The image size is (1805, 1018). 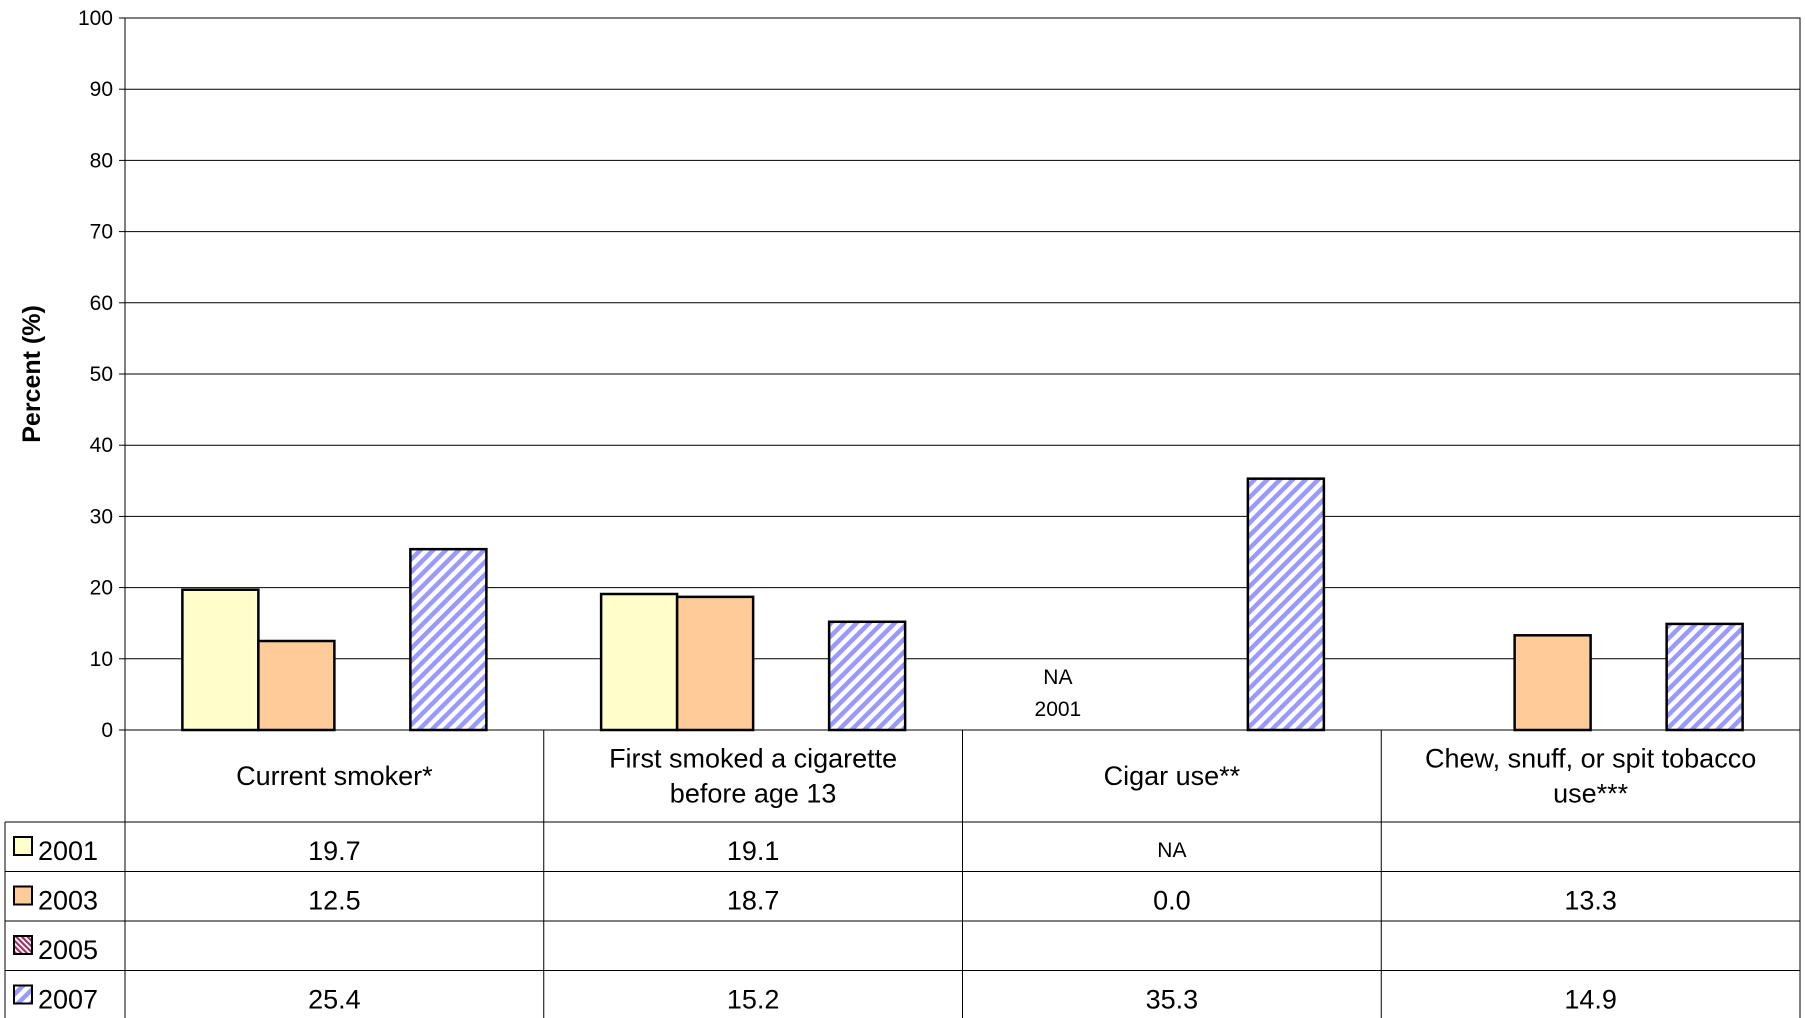 What do you see at coordinates (1591, 794) in the screenshot?
I see `category-label: use***` at bounding box center [1591, 794].